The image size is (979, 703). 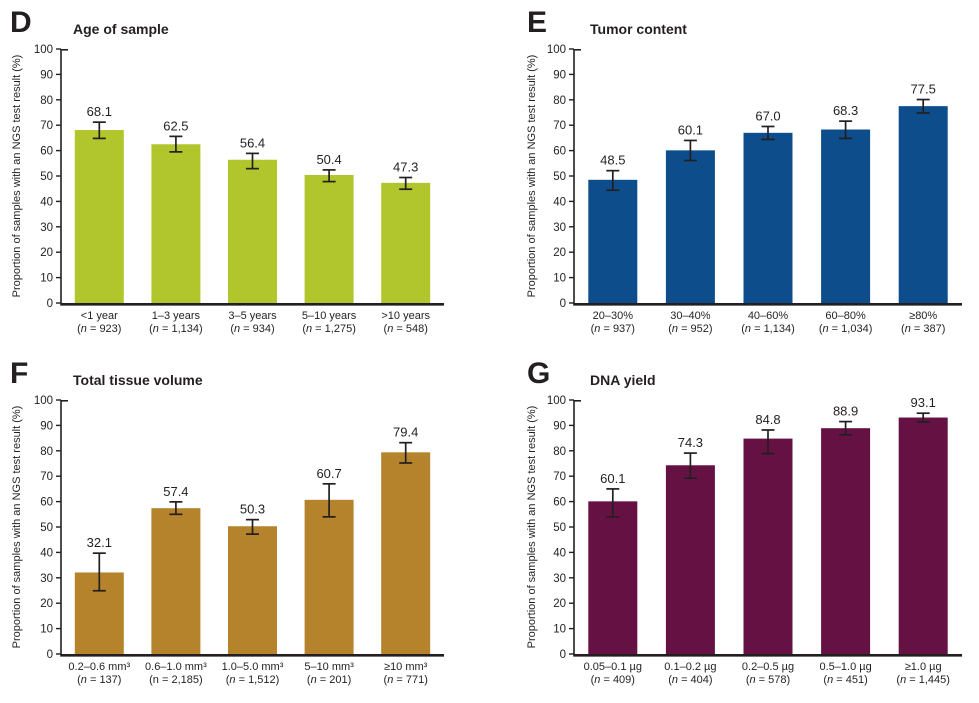 What do you see at coordinates (768, 329) in the screenshot?
I see `category-n-label: (n = 1,134)` at bounding box center [768, 329].